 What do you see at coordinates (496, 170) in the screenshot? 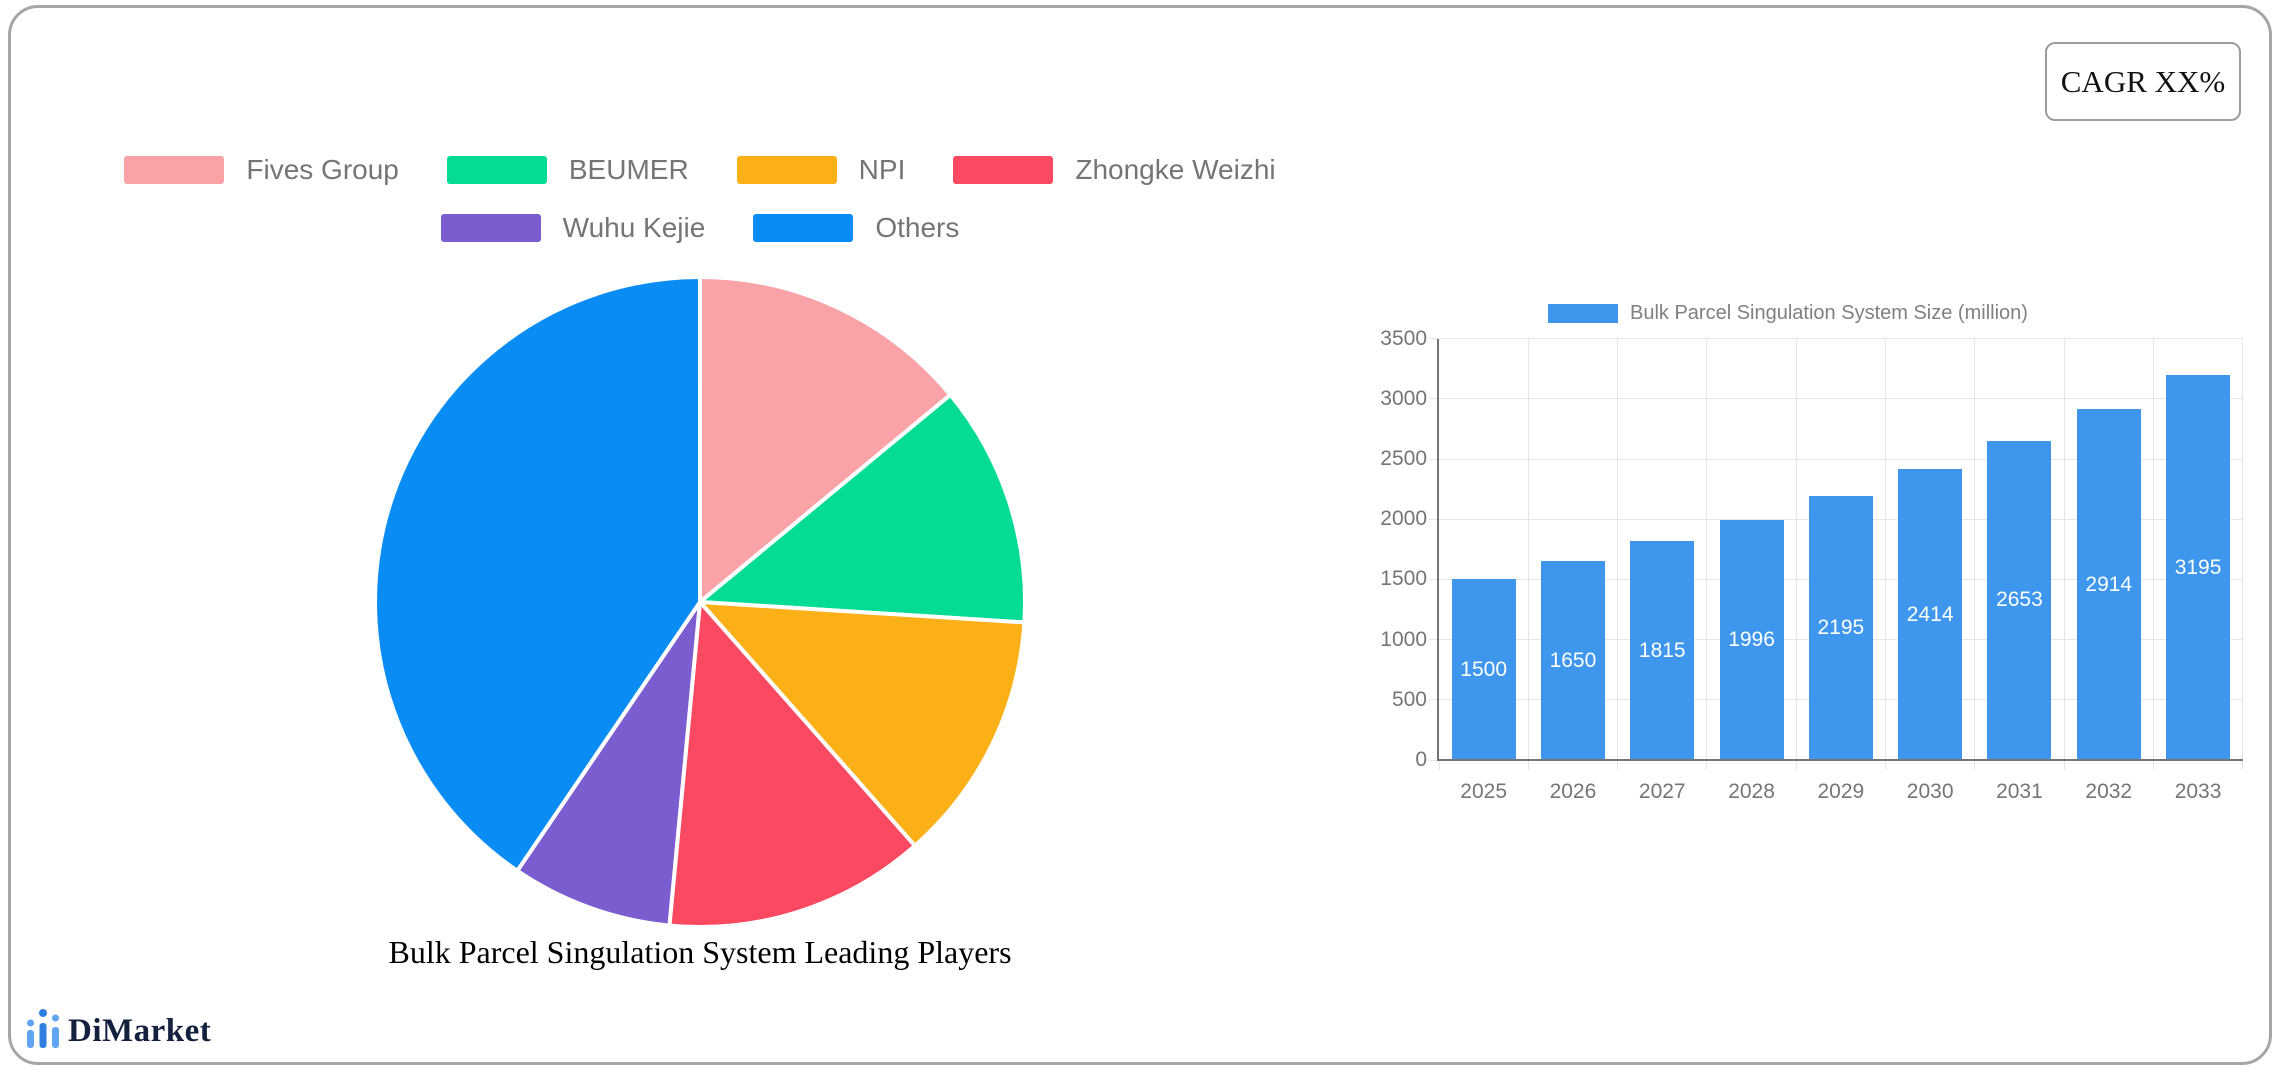
I see `legend-swatch-beumer` at bounding box center [496, 170].